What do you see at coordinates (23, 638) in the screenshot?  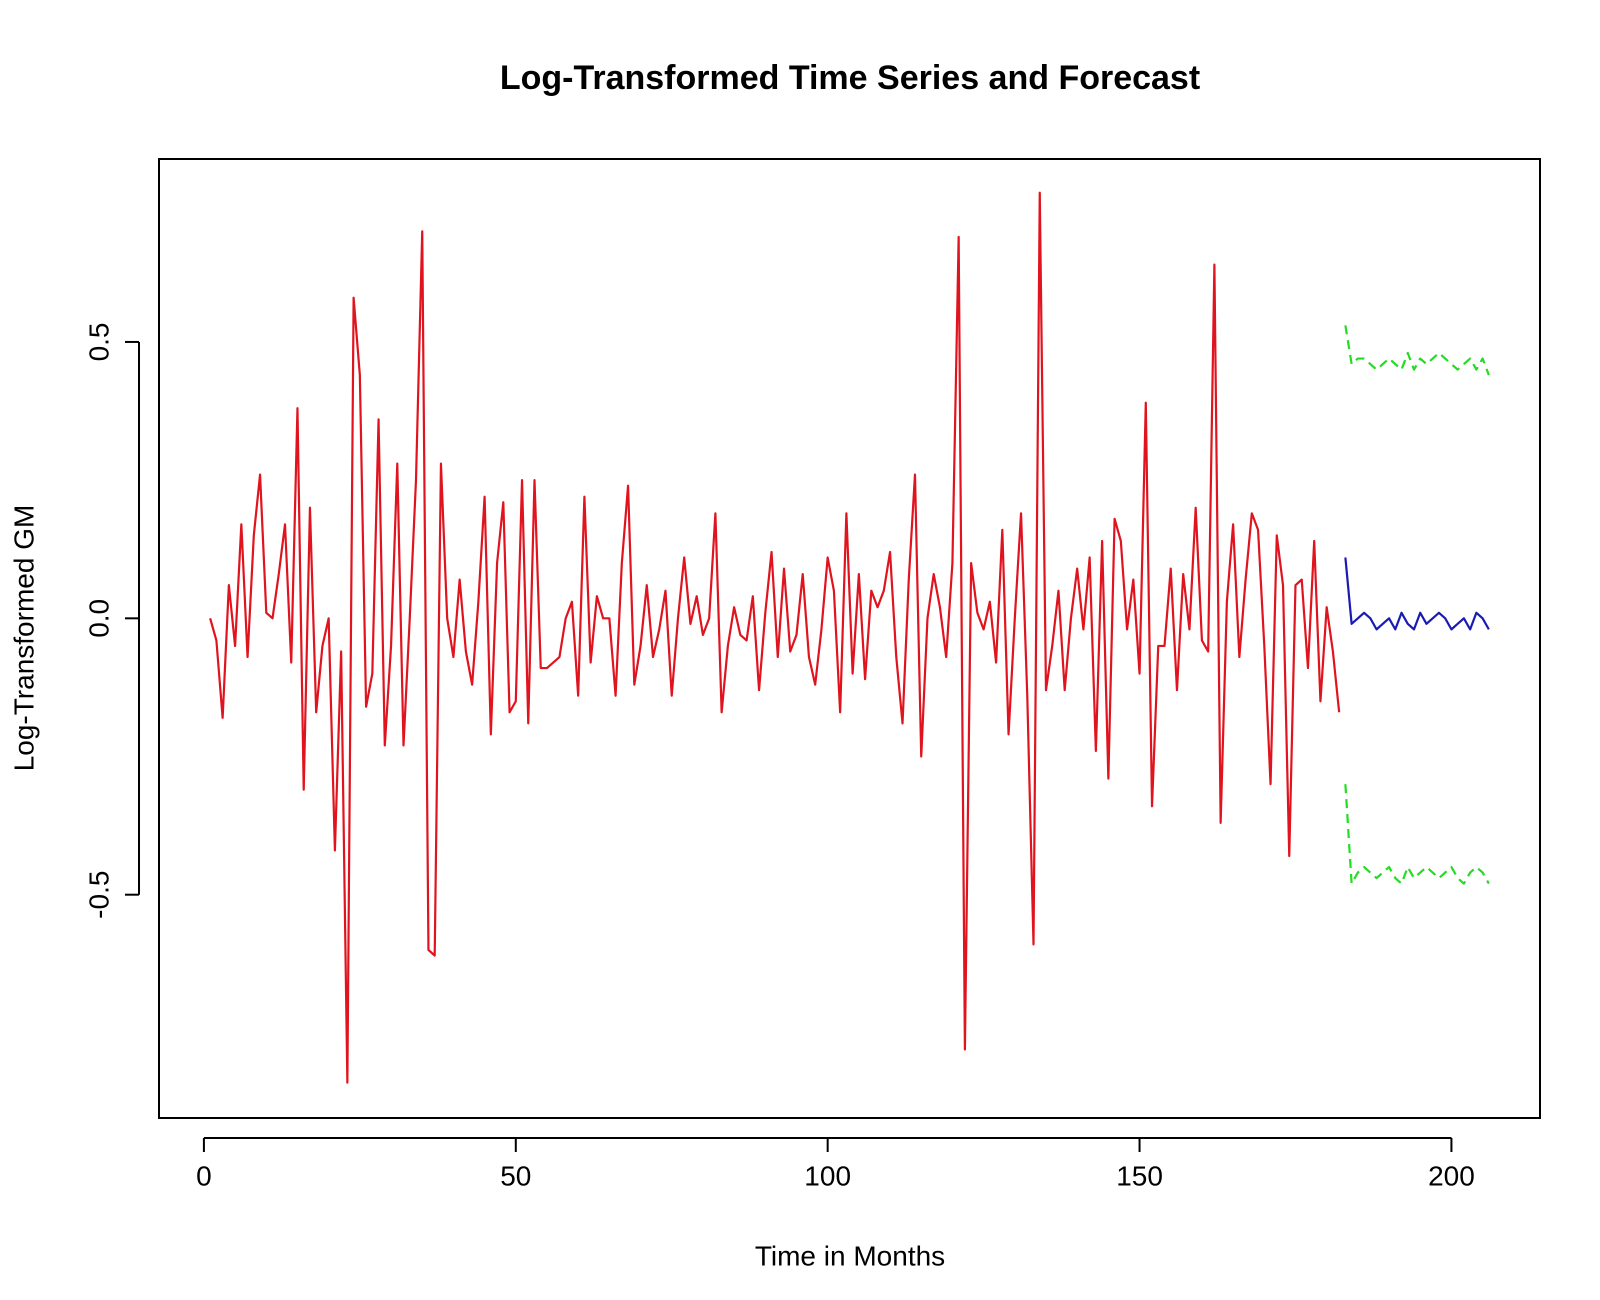 I see `y-axis-label: Log-Transformed GM` at bounding box center [23, 638].